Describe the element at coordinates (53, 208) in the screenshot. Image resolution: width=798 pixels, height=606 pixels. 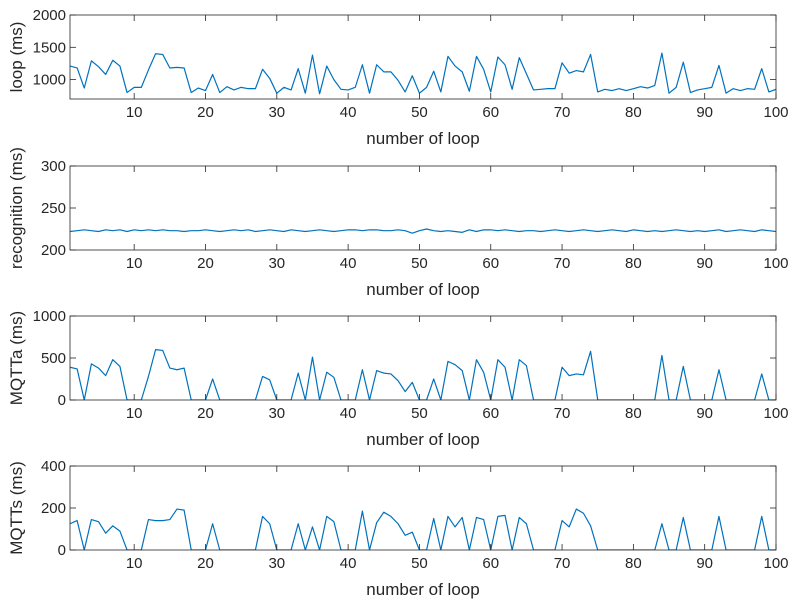
I see `y-tick-label: 250` at that location.